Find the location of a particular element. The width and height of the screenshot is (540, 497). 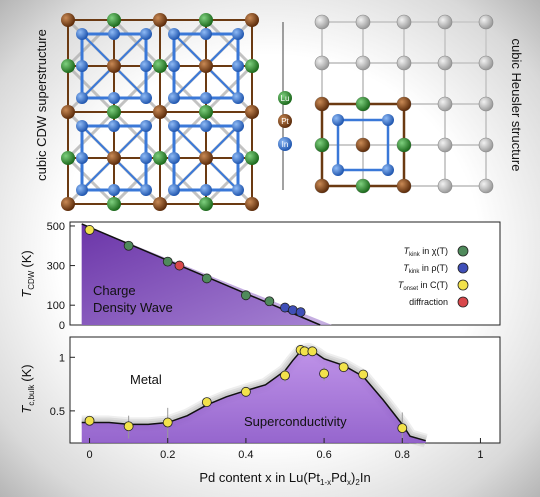

pt-atom-icon is located at coordinates (285, 121).